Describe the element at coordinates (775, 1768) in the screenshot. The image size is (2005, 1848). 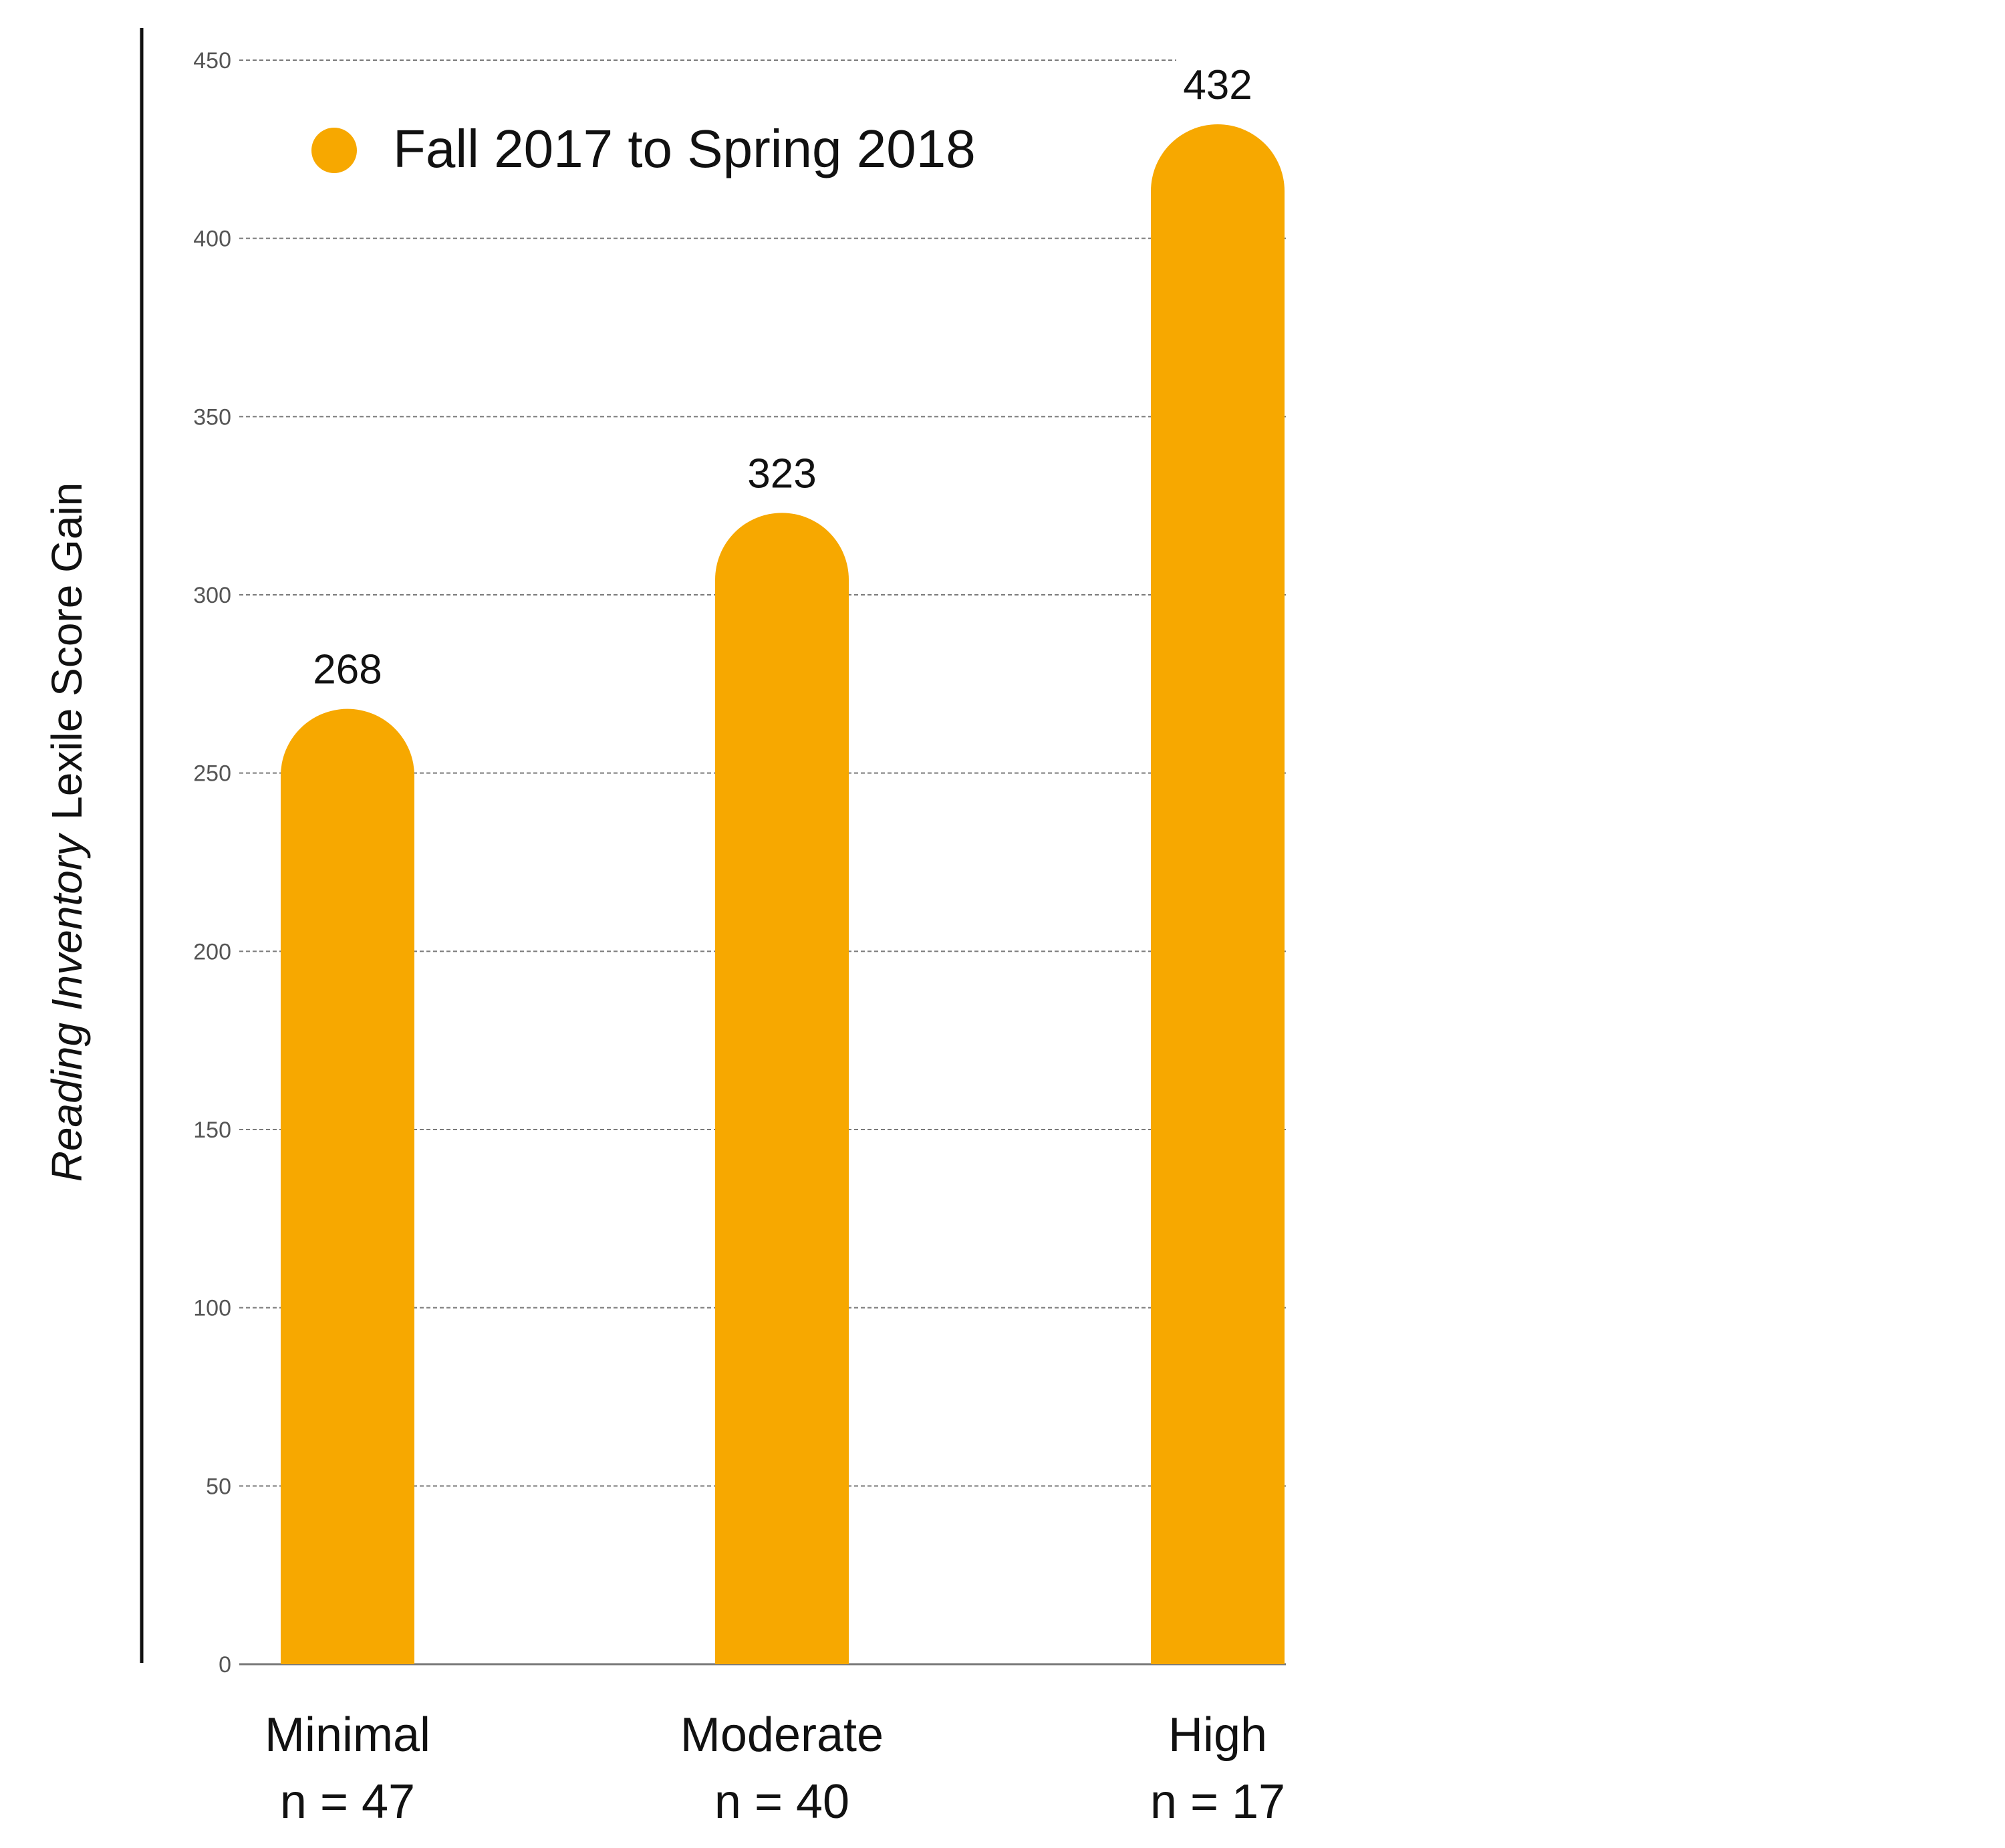
I see `category-labels: Minimal n = 47 Moderate n = 40 High n = 17` at that location.